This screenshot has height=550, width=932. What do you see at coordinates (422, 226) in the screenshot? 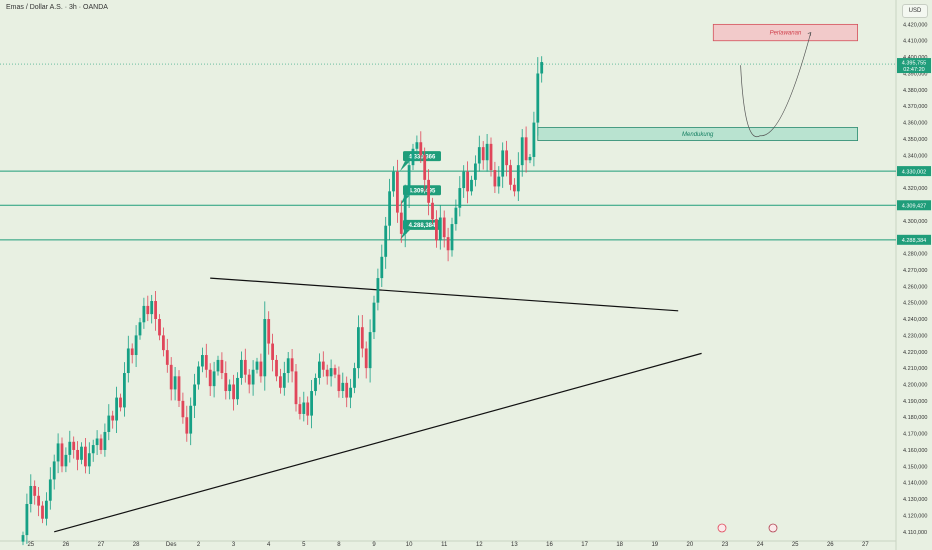
I see `level-3-value: 4.288,384` at bounding box center [422, 226].